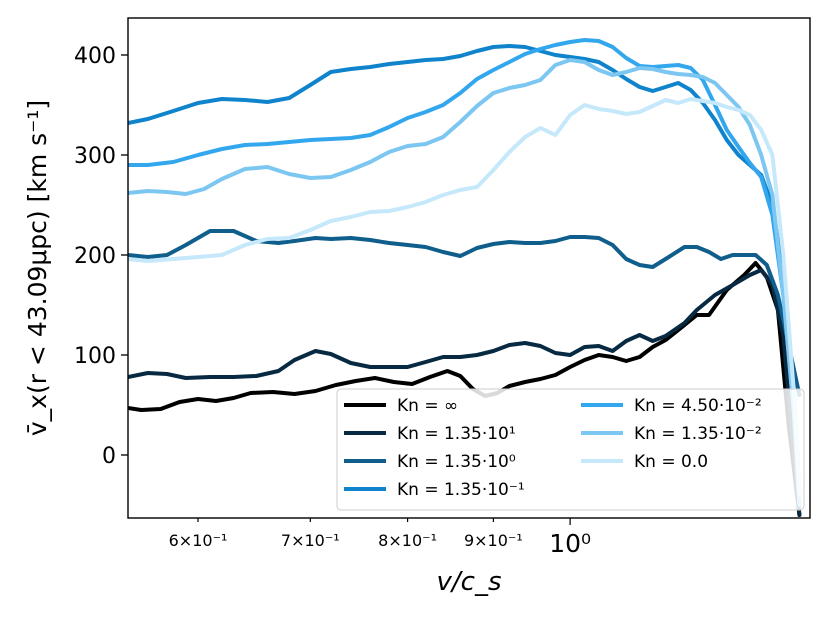 The image size is (830, 623). What do you see at coordinates (109, 456) in the screenshot?
I see `y-tick-label-0: 0` at bounding box center [109, 456].